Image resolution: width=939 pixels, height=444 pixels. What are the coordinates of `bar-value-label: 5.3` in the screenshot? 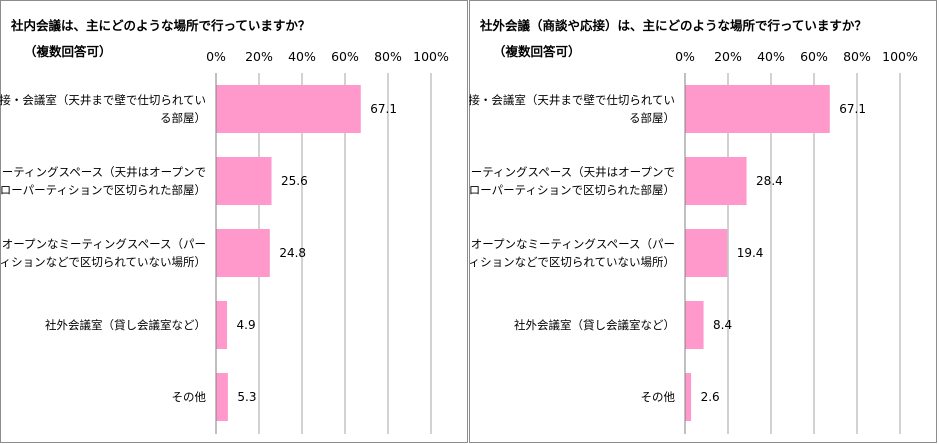 It's located at (246, 397).